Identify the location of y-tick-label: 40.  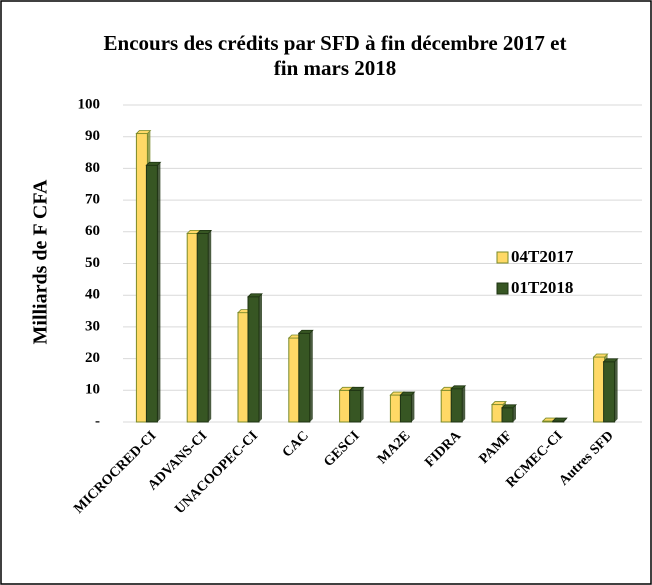
(92, 295).